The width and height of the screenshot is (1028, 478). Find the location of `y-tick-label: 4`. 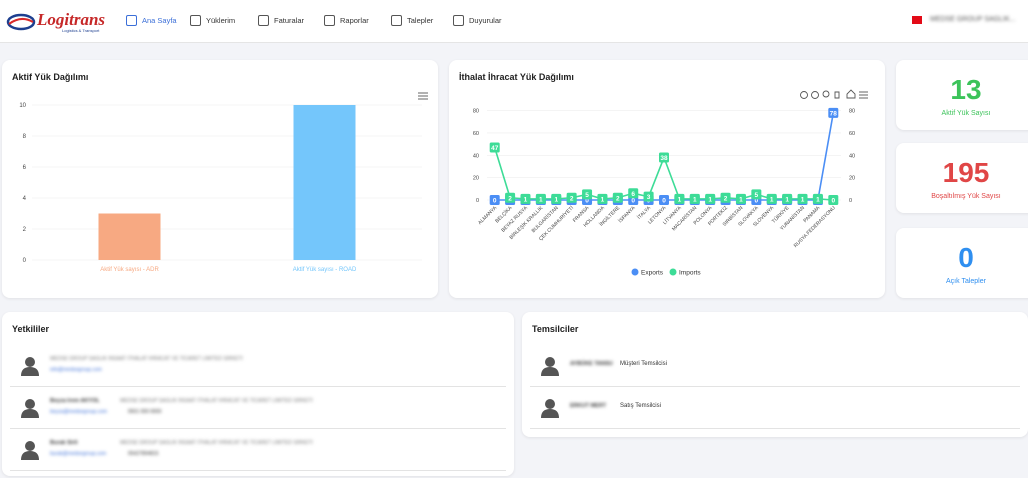

y-tick-label: 4 is located at coordinates (25, 199).